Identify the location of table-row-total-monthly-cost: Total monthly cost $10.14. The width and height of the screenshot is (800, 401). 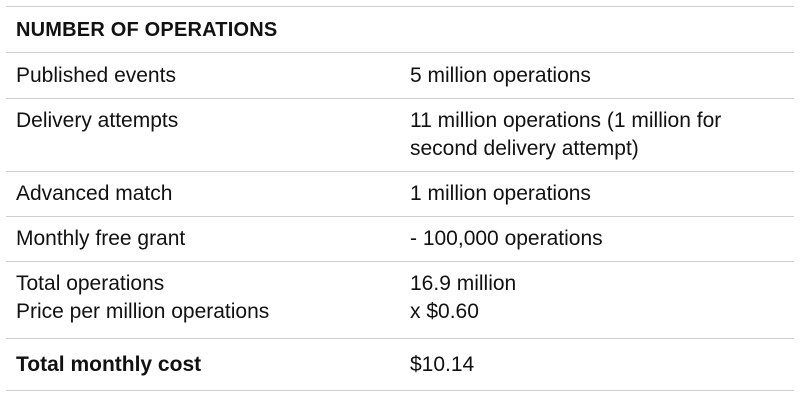
(400, 365).